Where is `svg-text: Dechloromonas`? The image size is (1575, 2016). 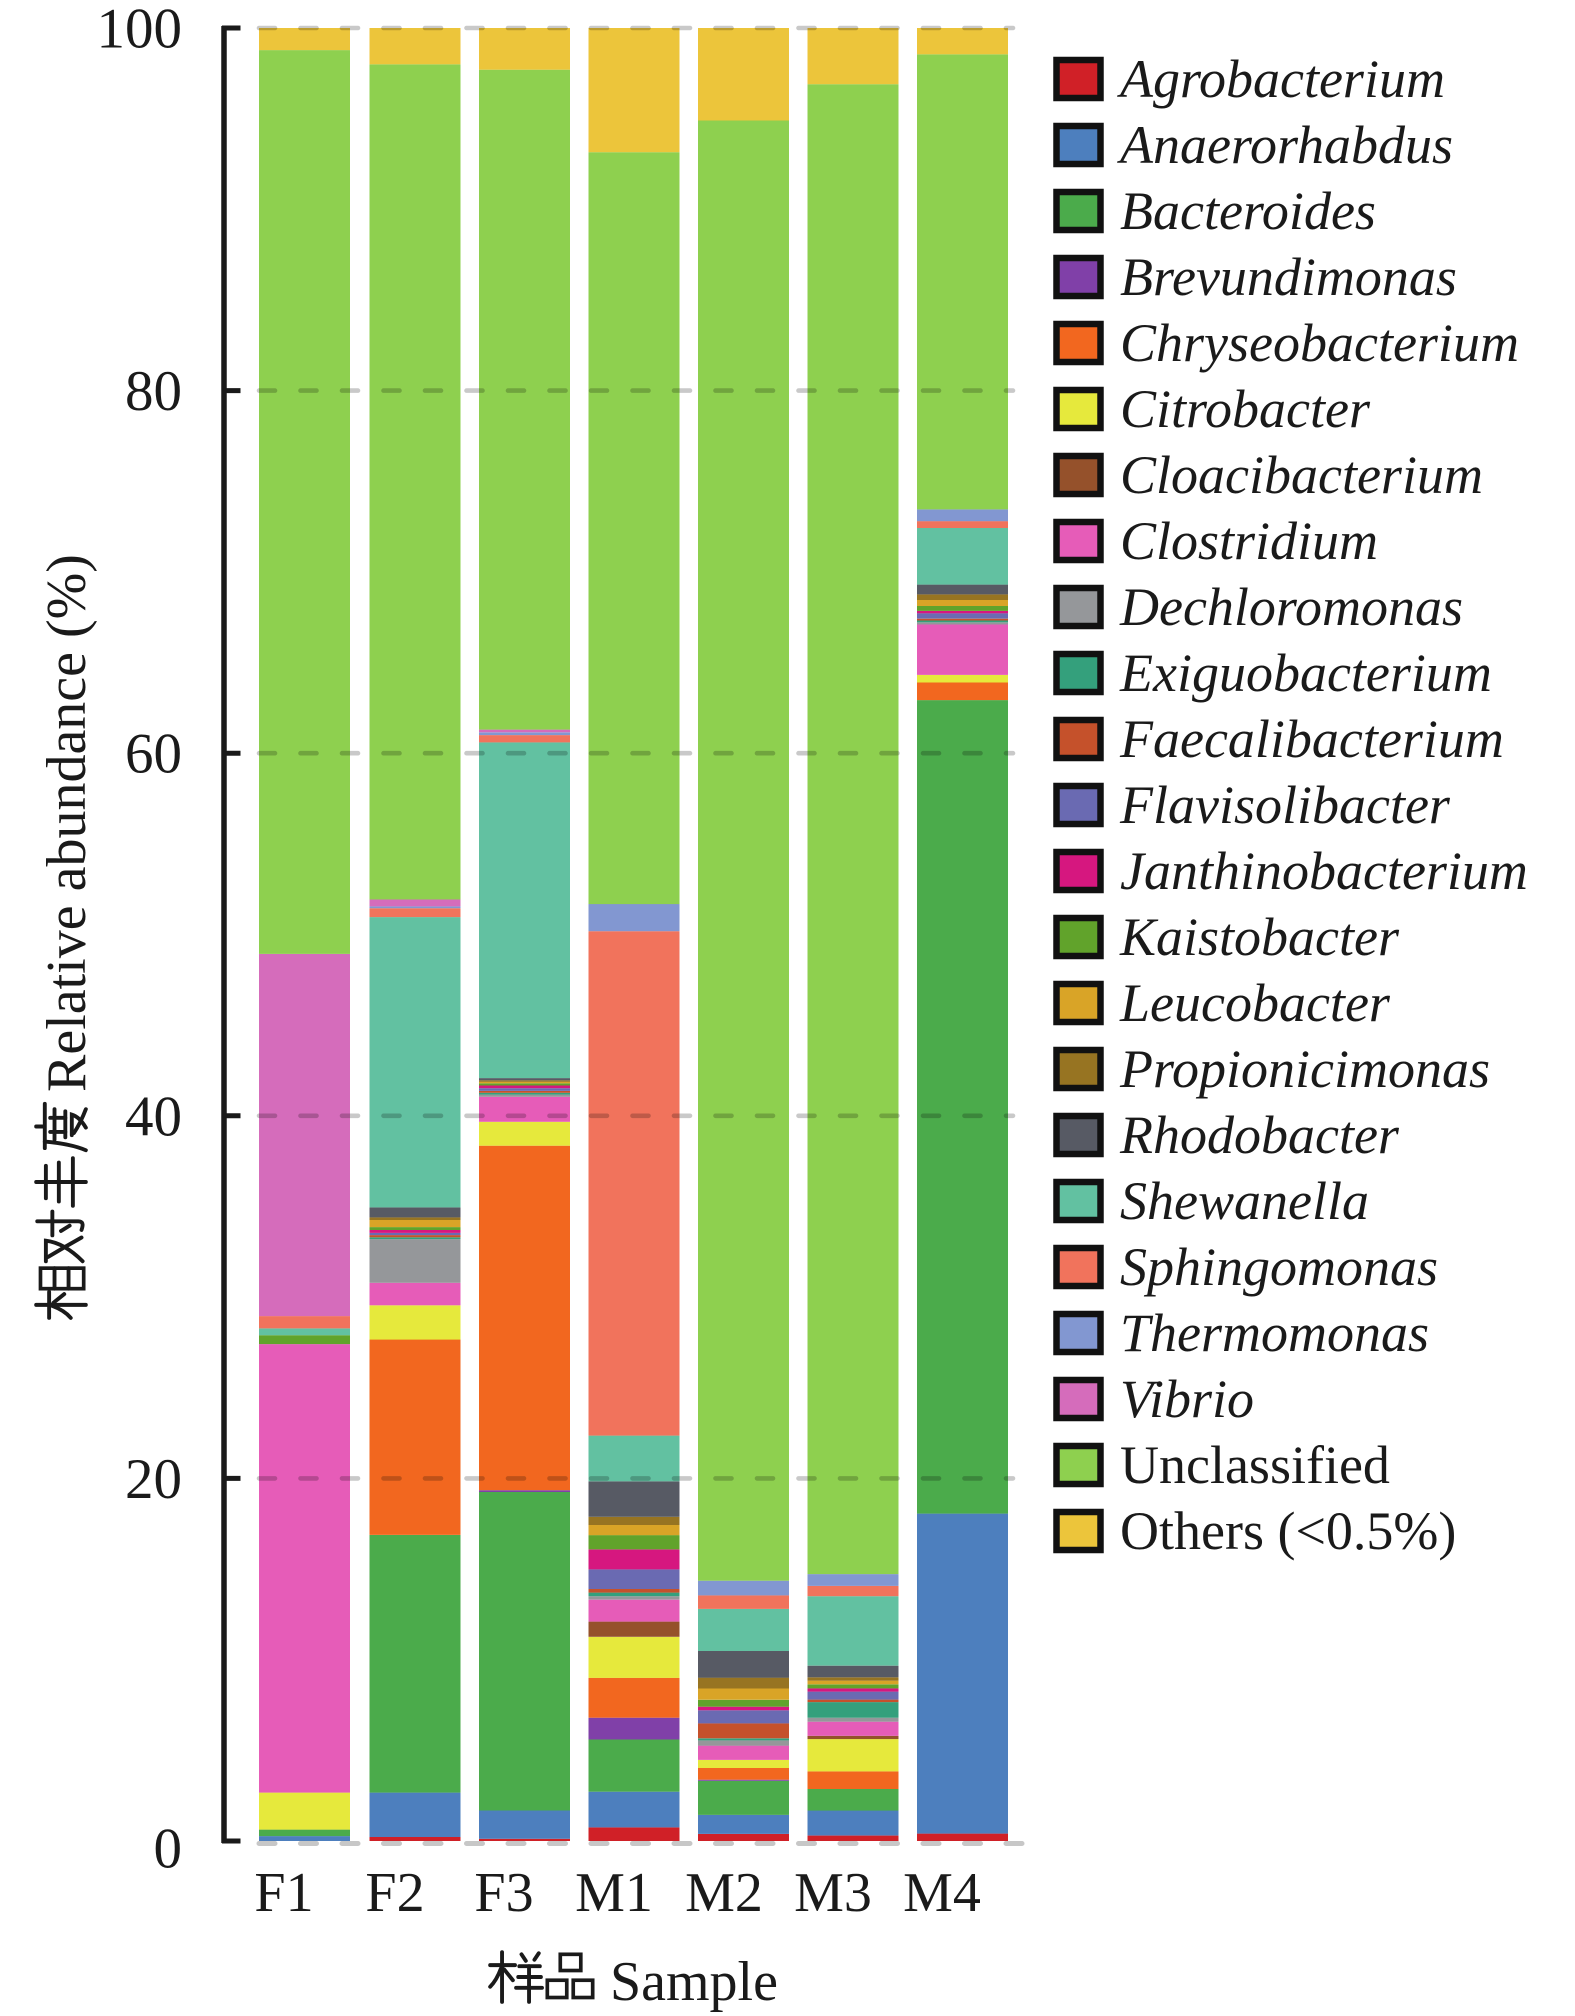
svg-text: Dechloromonas is located at coordinates (1291, 607).